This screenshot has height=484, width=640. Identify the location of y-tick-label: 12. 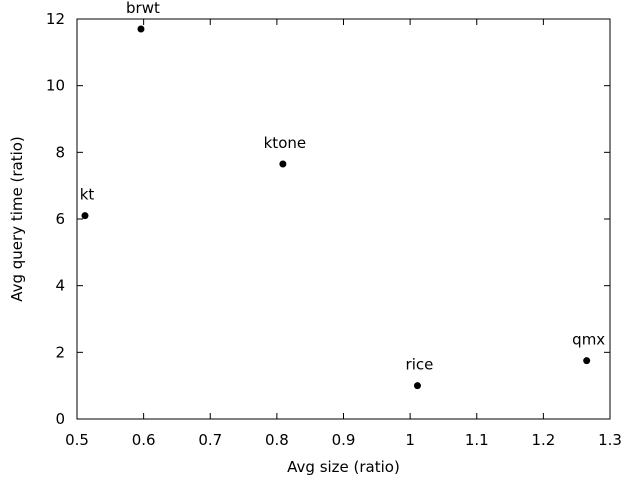
(55, 19).